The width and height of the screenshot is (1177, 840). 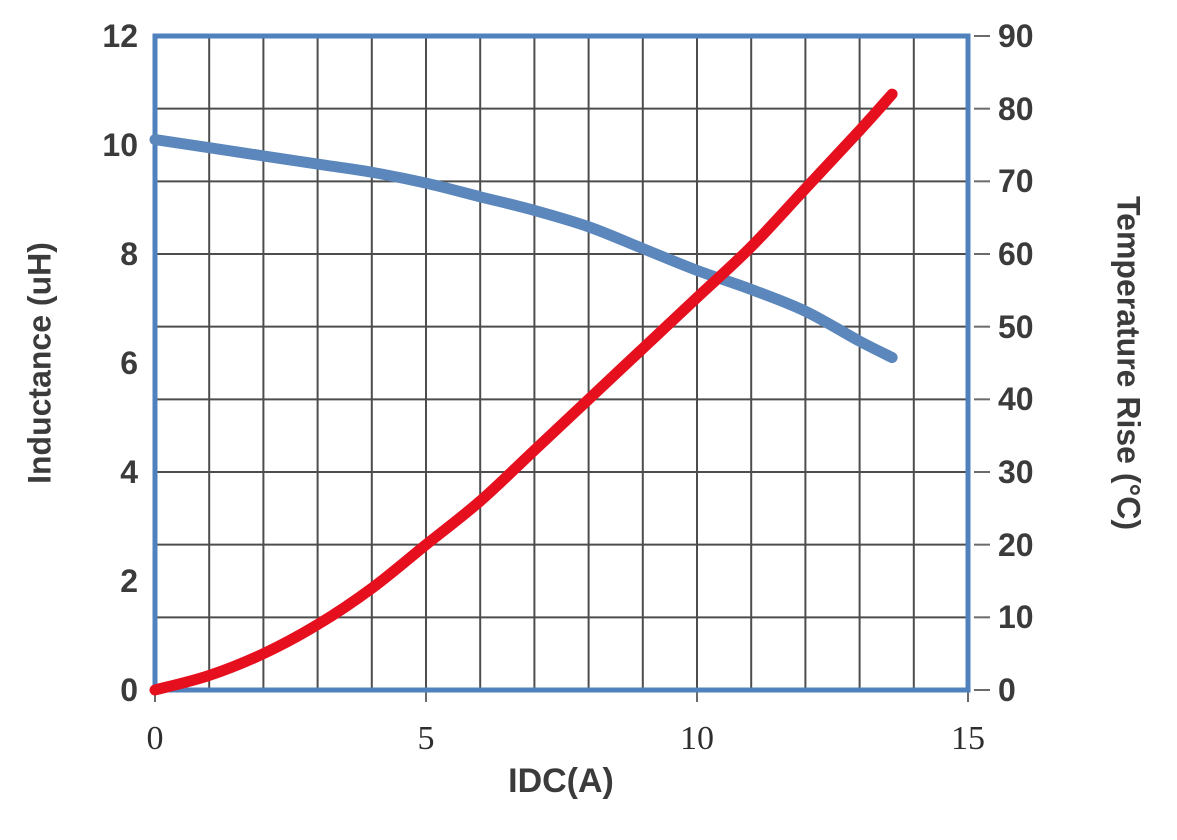 I want to click on right-tick-label: 20, so click(x=1016, y=544).